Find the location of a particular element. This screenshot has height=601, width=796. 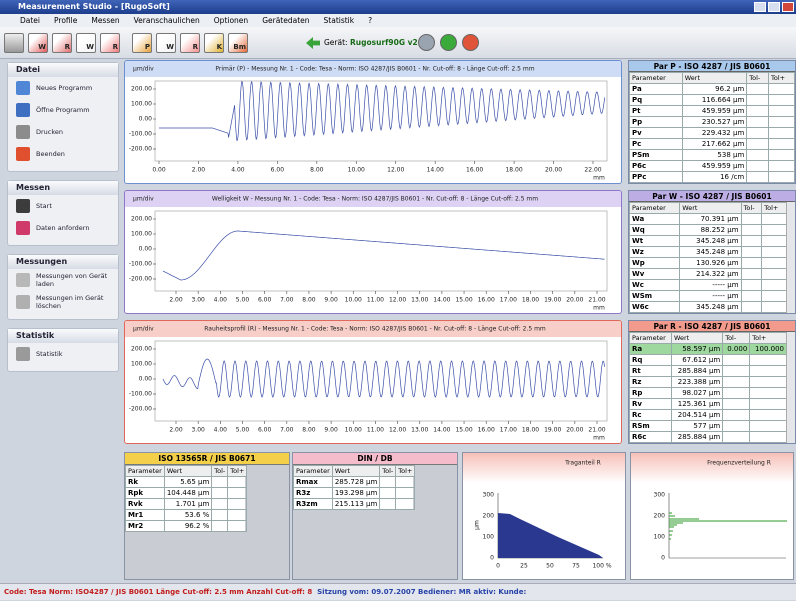

param-value: 98.027 µm is located at coordinates (697, 393).